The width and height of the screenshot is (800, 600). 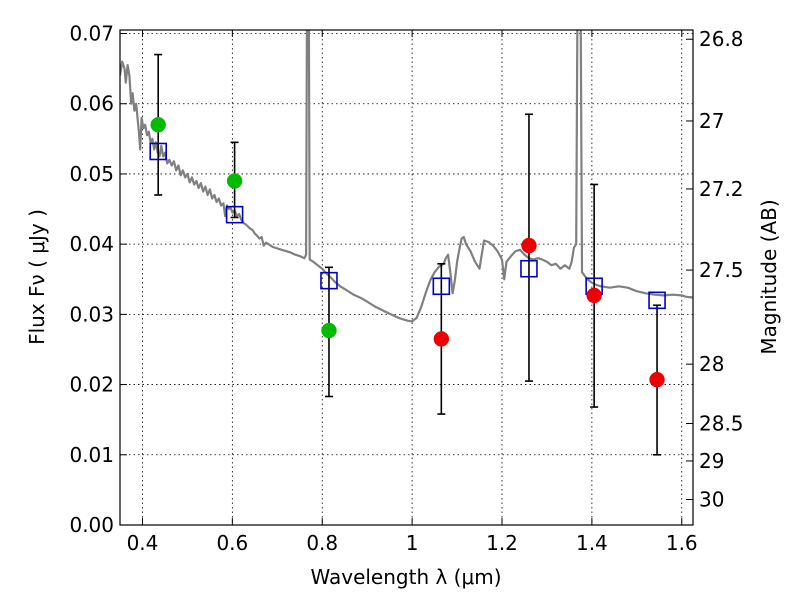 What do you see at coordinates (91, 385) in the screenshot?
I see `y-tick-label: 0.02` at bounding box center [91, 385].